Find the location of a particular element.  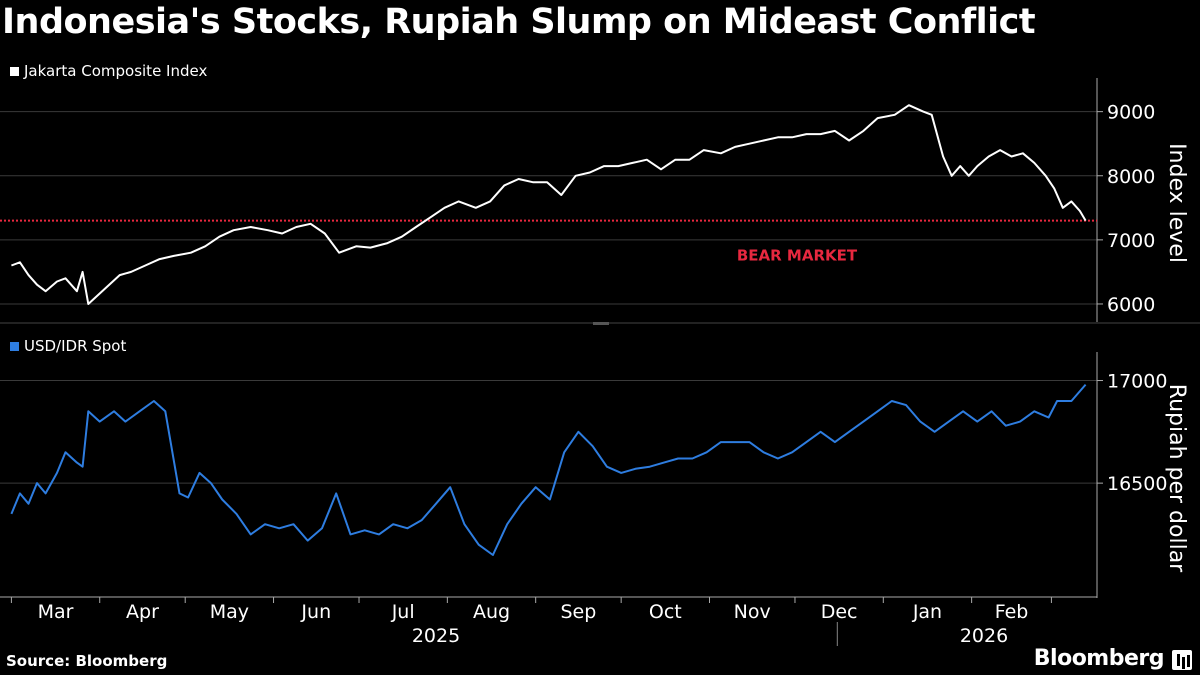

x-month-label: Jun is located at coordinates (315, 612).